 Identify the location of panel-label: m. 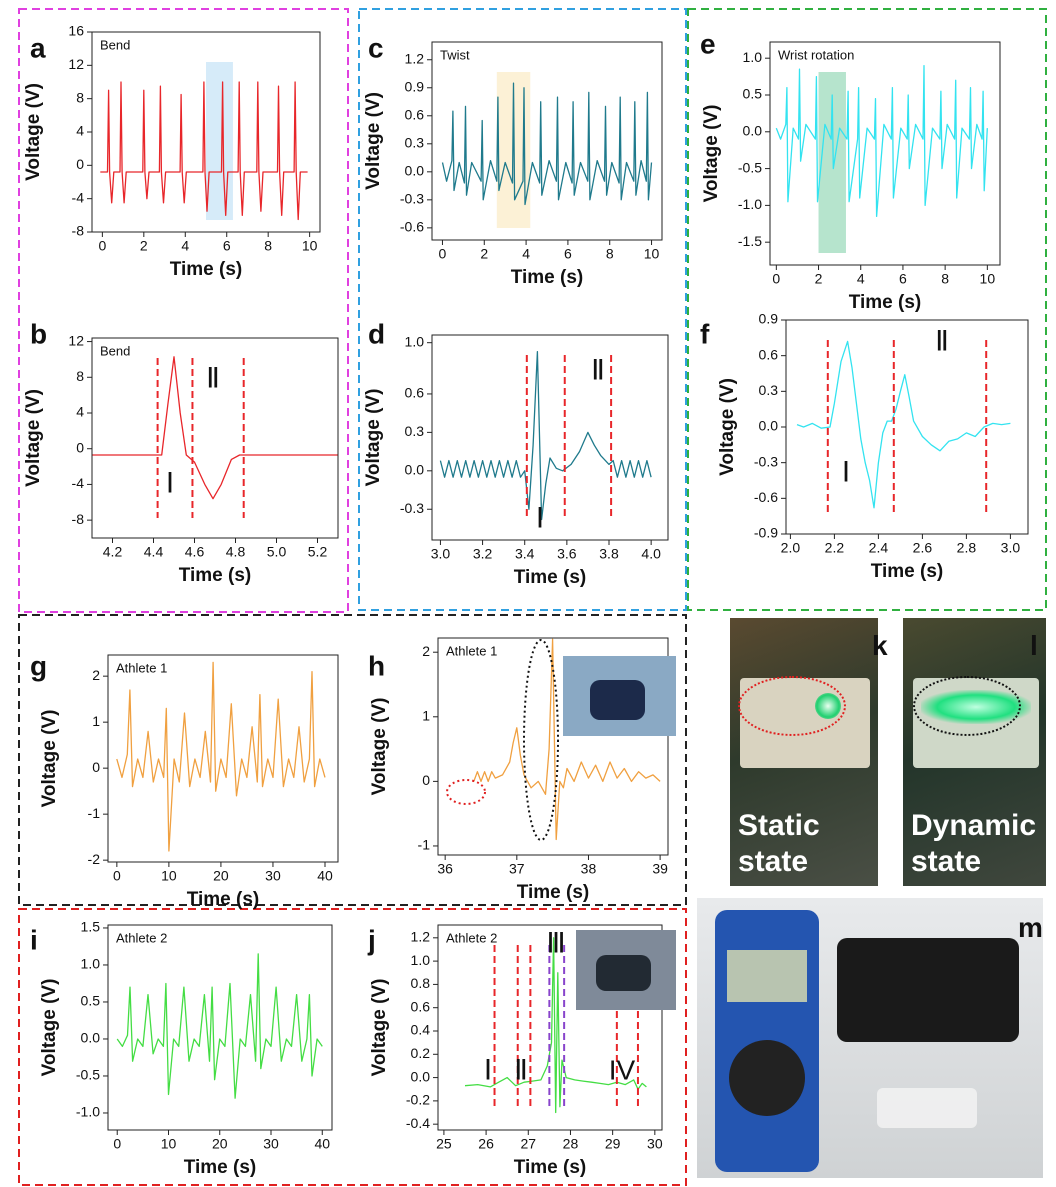
(1030, 927).